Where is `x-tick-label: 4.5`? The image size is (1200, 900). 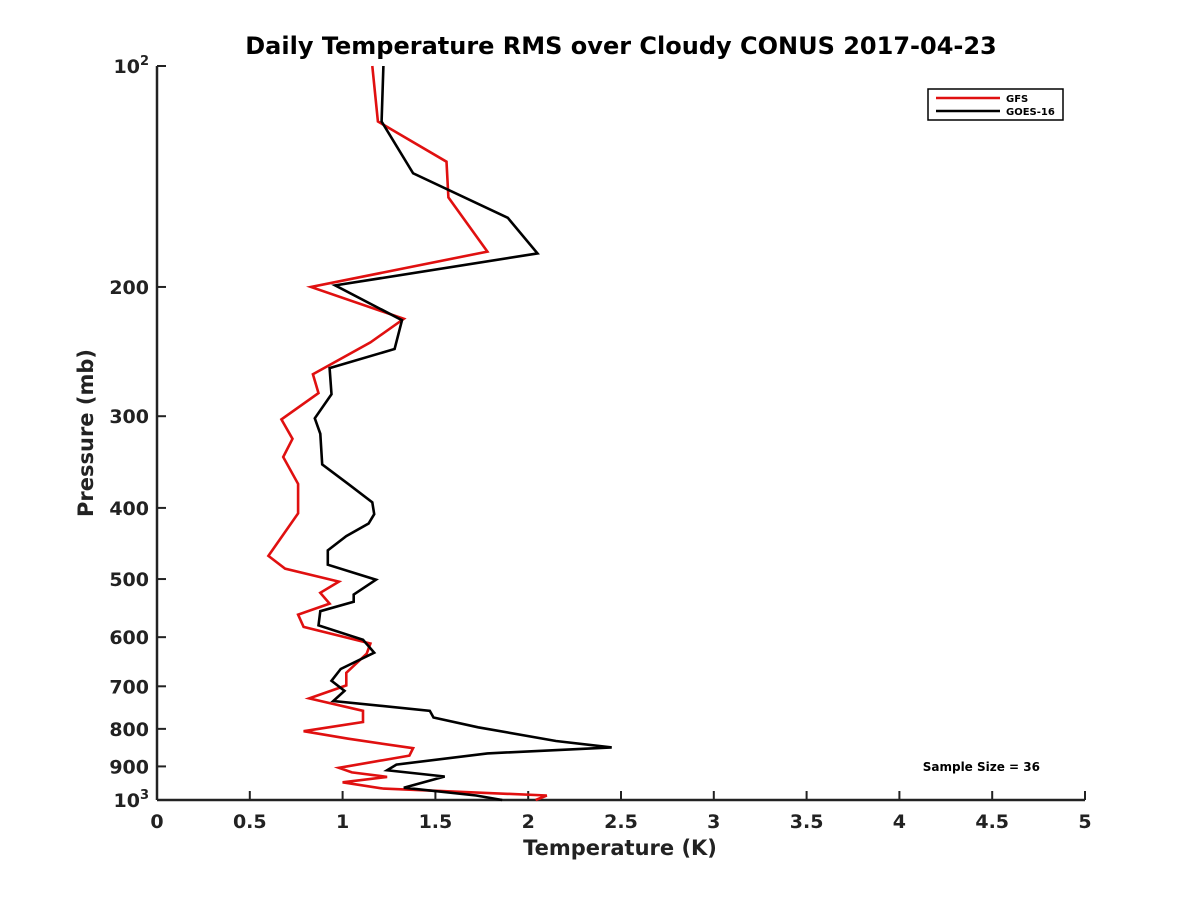 x-tick-label: 4.5 is located at coordinates (992, 822).